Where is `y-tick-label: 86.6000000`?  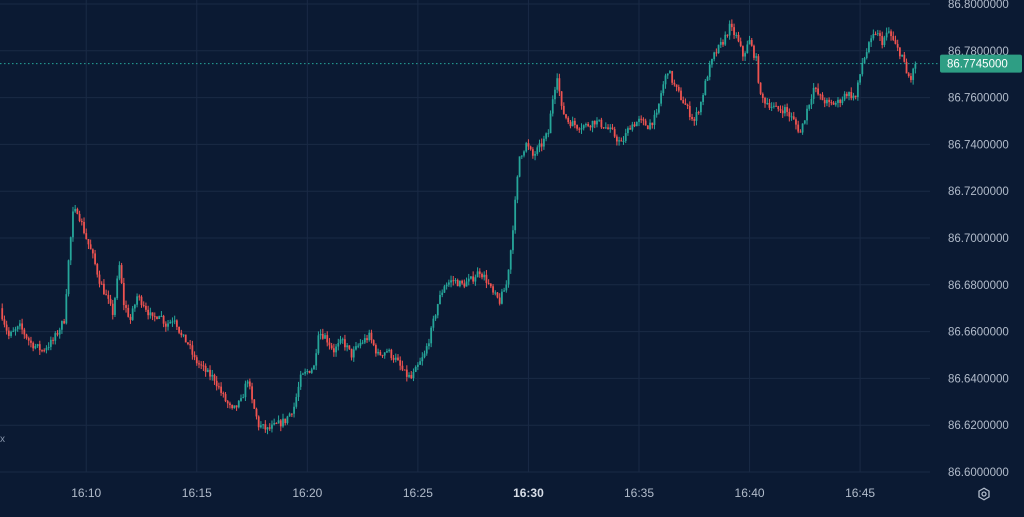 y-tick-label: 86.6000000 is located at coordinates (978, 473).